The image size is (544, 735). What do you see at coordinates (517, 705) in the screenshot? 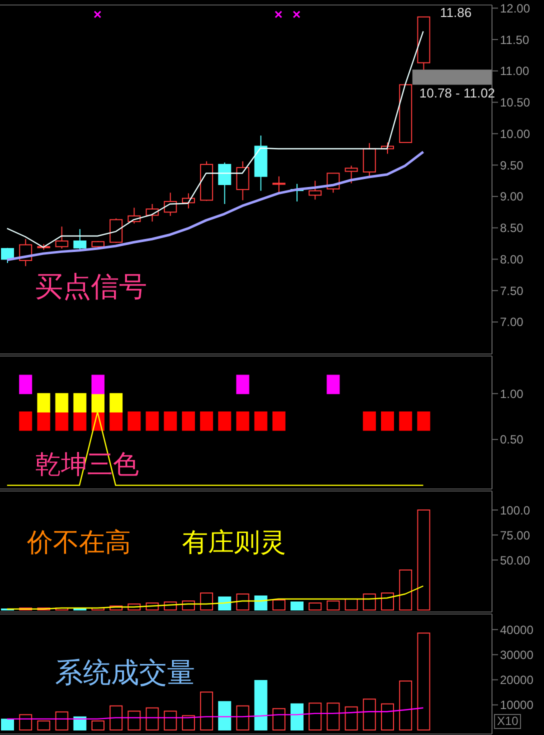
I see `y-tick-label: 10000` at bounding box center [517, 705].